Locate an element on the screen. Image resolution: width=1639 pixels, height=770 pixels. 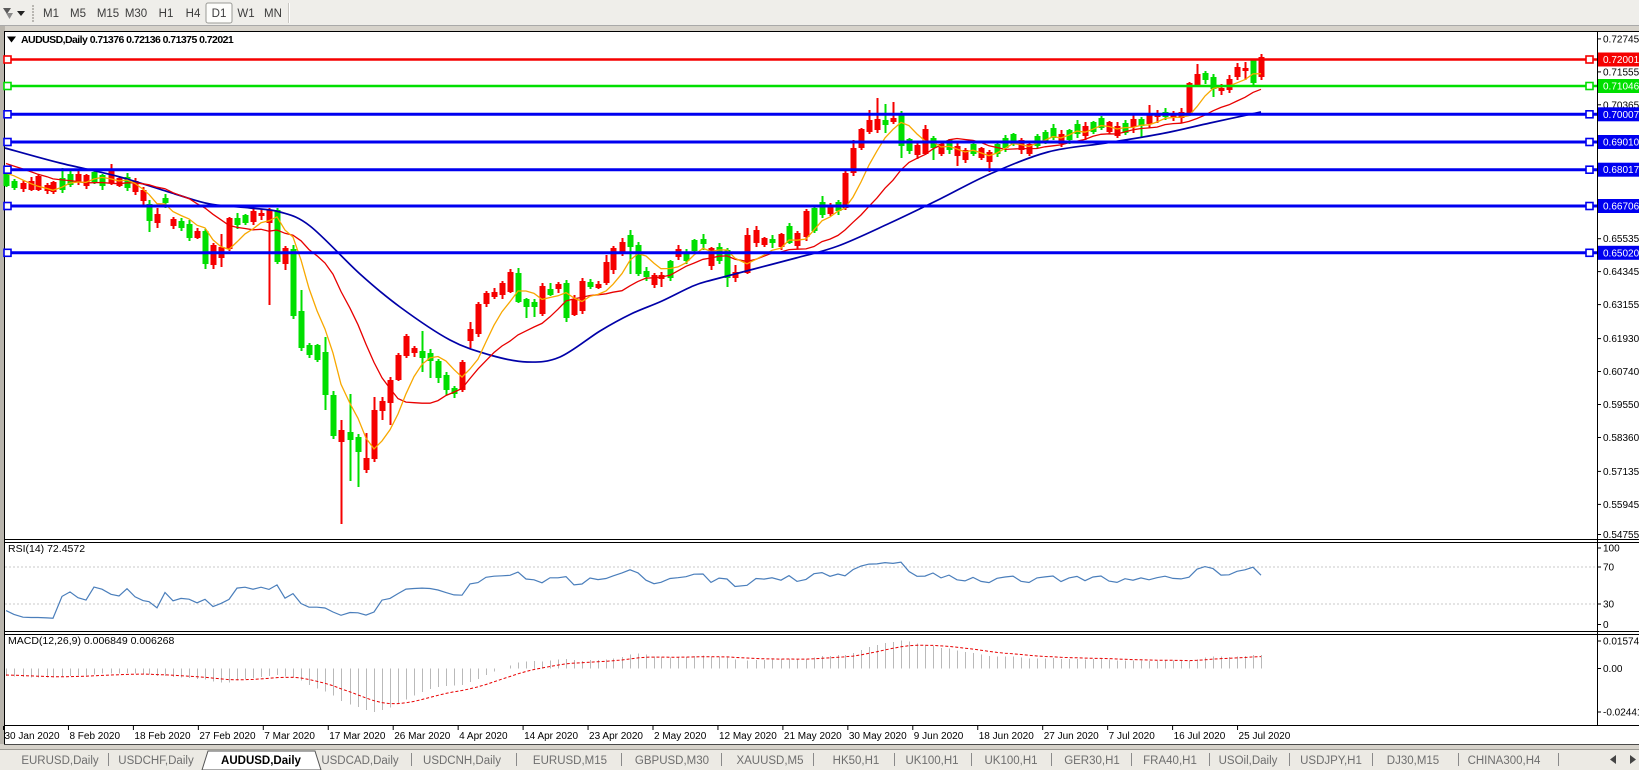
svg-text: 9 Jun 2020 is located at coordinates (939, 736).